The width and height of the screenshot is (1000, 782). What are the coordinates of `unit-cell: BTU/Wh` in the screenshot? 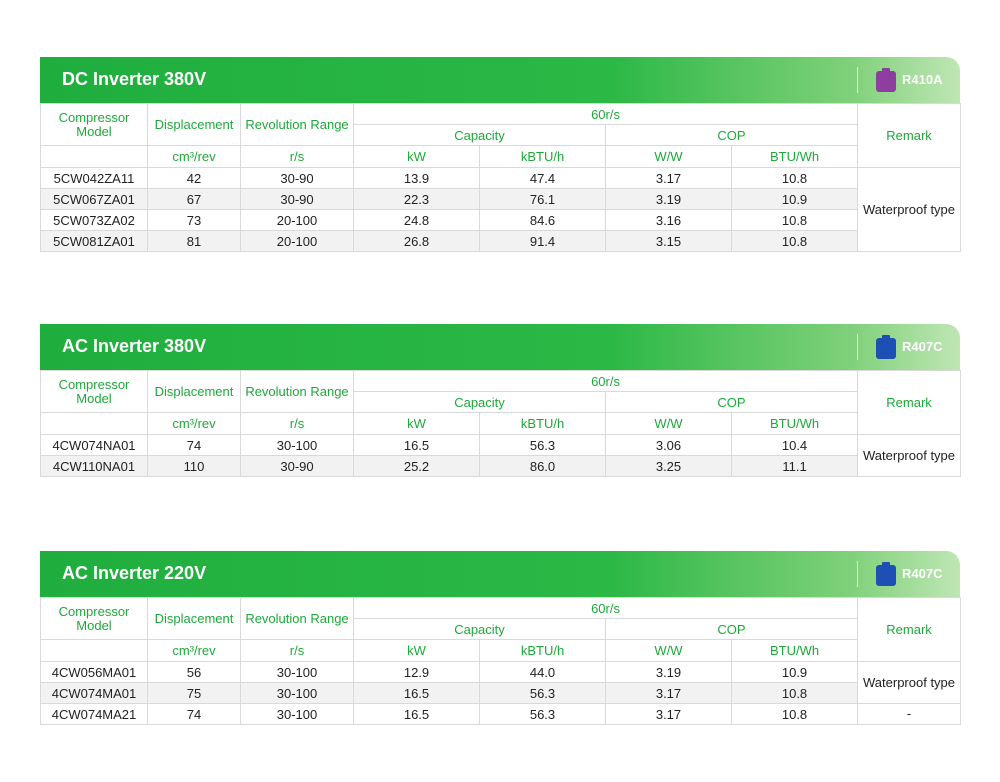 It's located at (794, 650).